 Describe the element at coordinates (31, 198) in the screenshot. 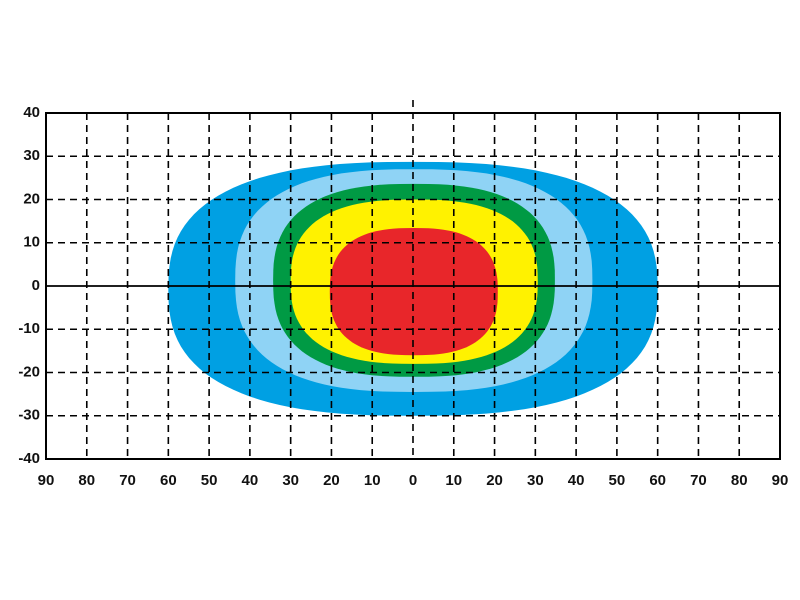

I see `y-tick-label: 20` at that location.